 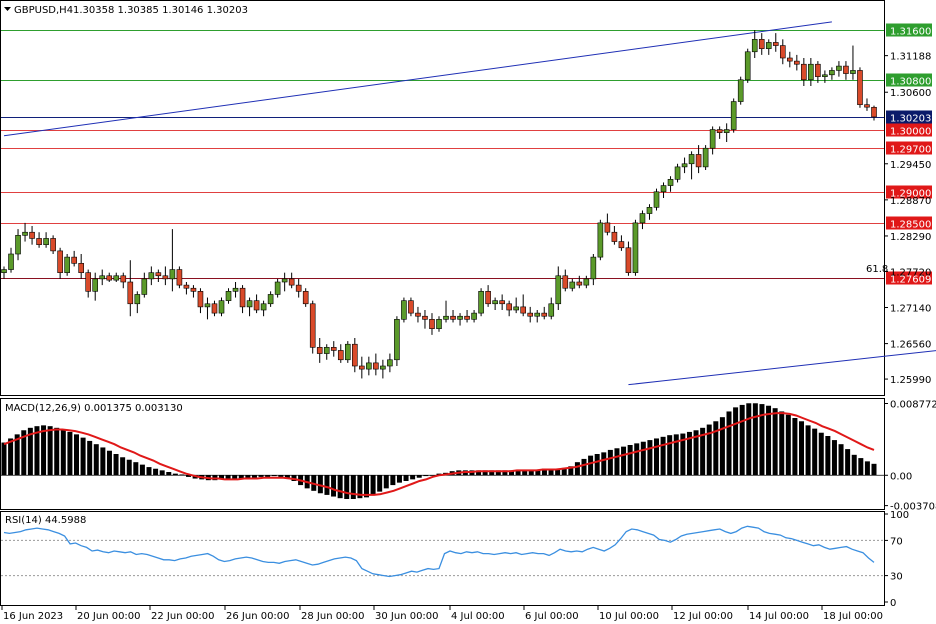 What do you see at coordinates (910, 280) in the screenshot?
I see `level-tag-label: 1.27609` at bounding box center [910, 280].